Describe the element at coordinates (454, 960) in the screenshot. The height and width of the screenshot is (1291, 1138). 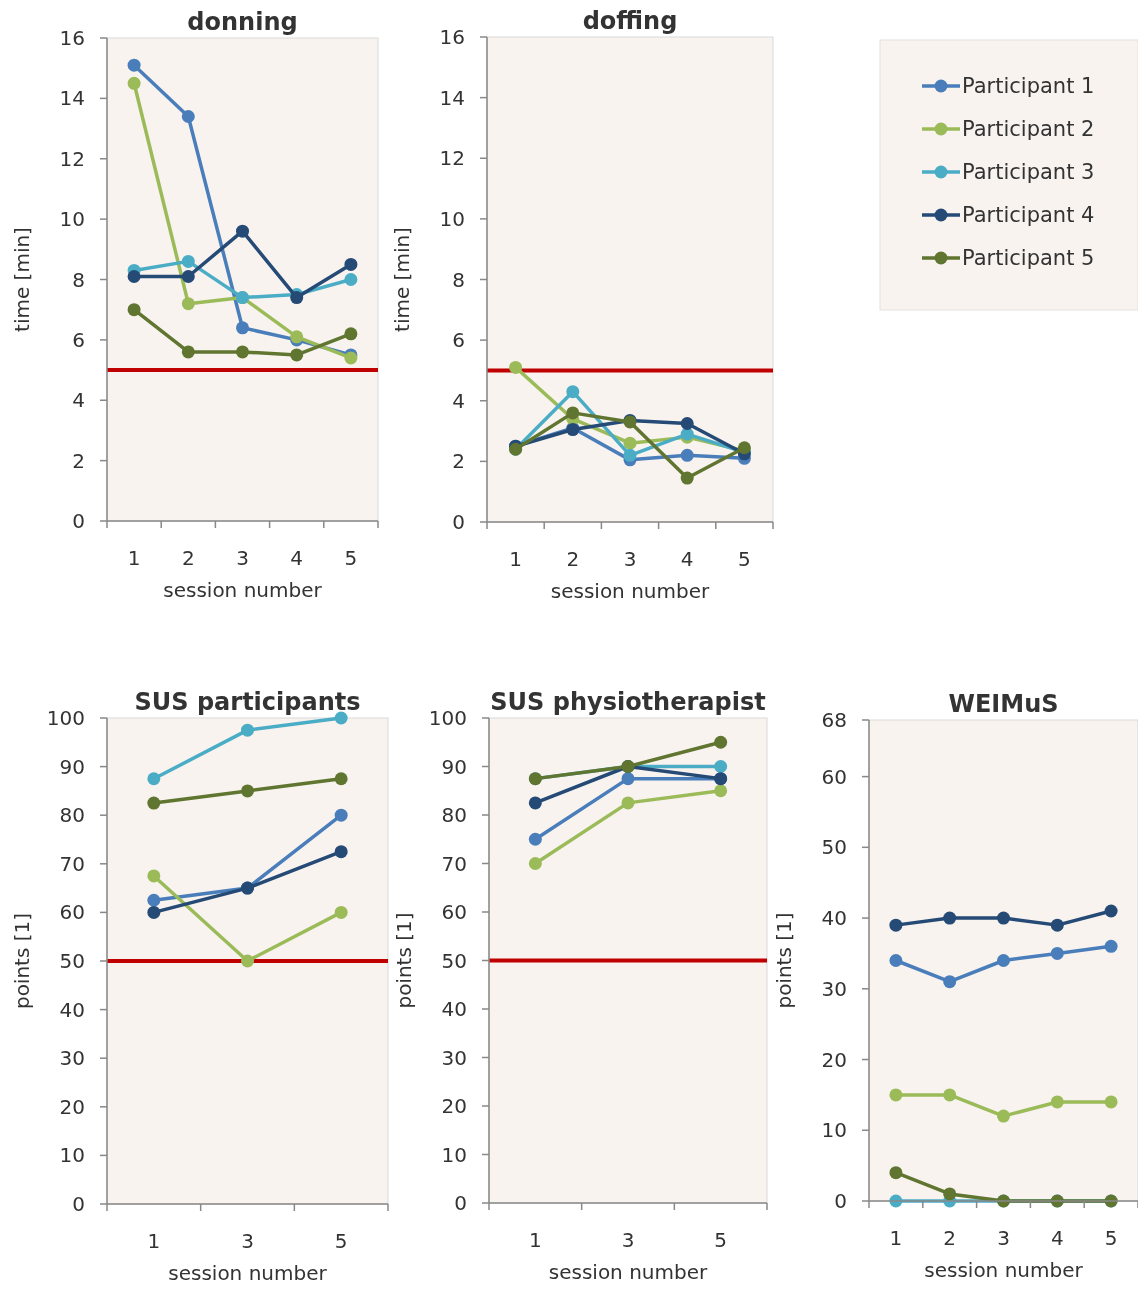
I see `y-tick-label: 50` at that location.